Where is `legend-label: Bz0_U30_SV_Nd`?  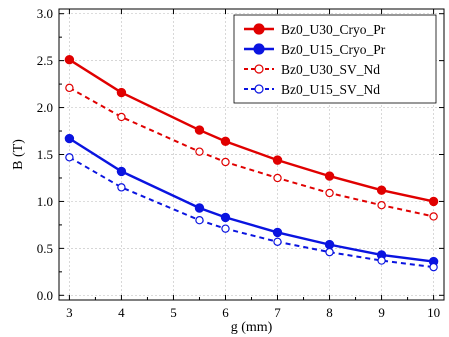 legend-label: Bz0_U30_SV_Nd is located at coordinates (330, 69).